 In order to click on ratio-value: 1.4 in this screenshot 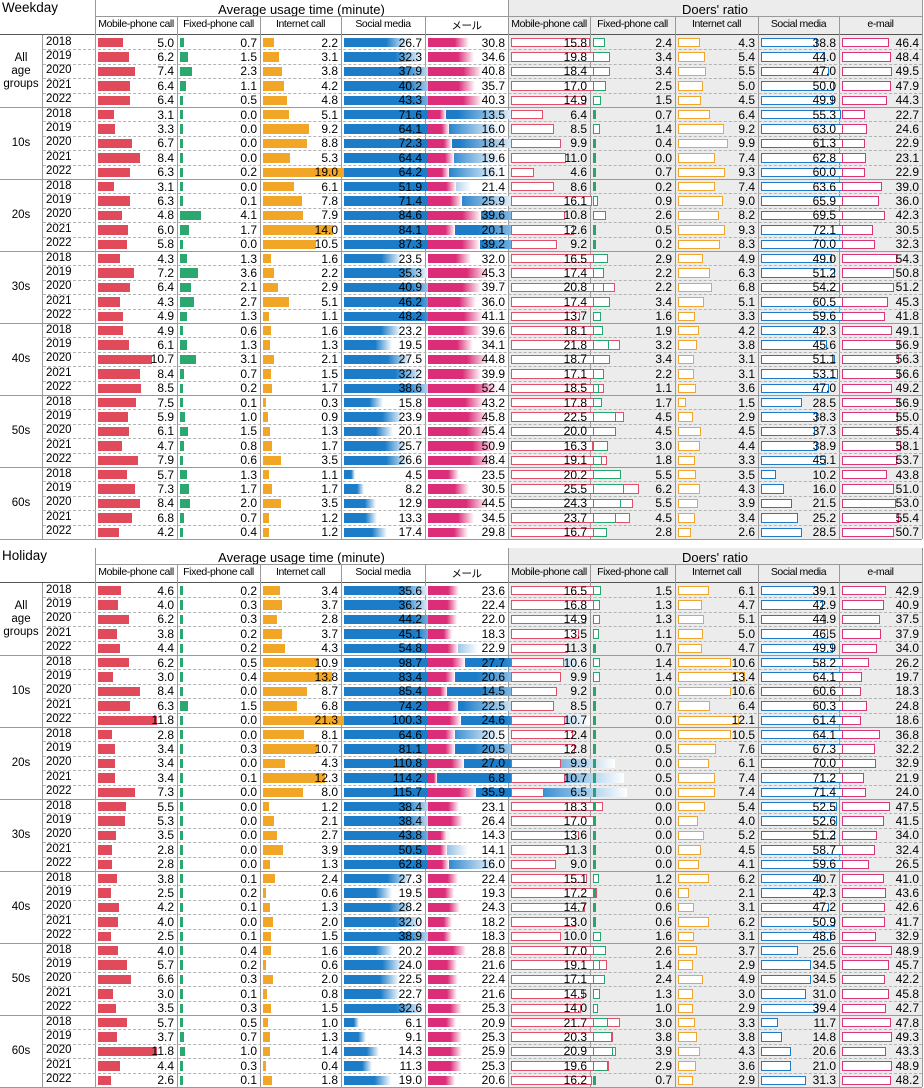, I will do `click(663, 128)`.